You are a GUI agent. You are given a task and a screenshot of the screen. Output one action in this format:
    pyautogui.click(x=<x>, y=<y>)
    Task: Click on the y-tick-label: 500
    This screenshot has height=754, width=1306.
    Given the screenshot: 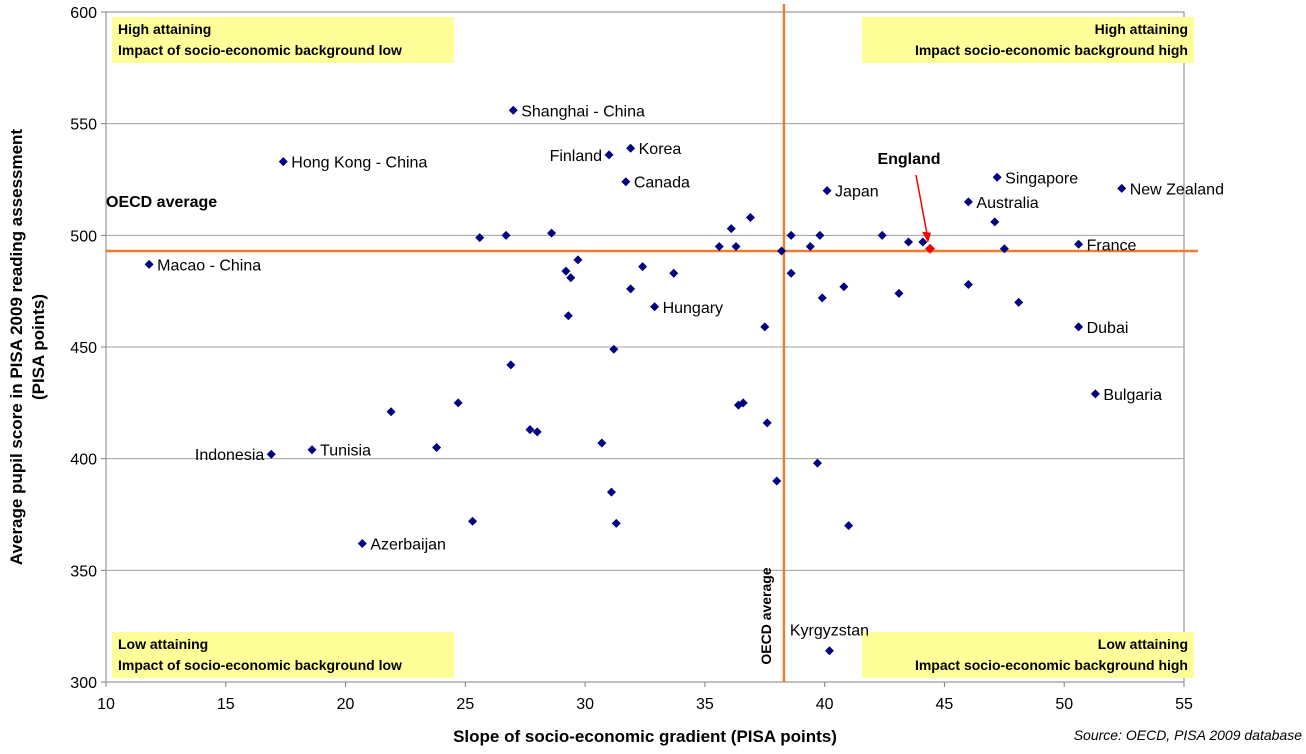 What is the action you would take?
    pyautogui.click(x=83, y=236)
    